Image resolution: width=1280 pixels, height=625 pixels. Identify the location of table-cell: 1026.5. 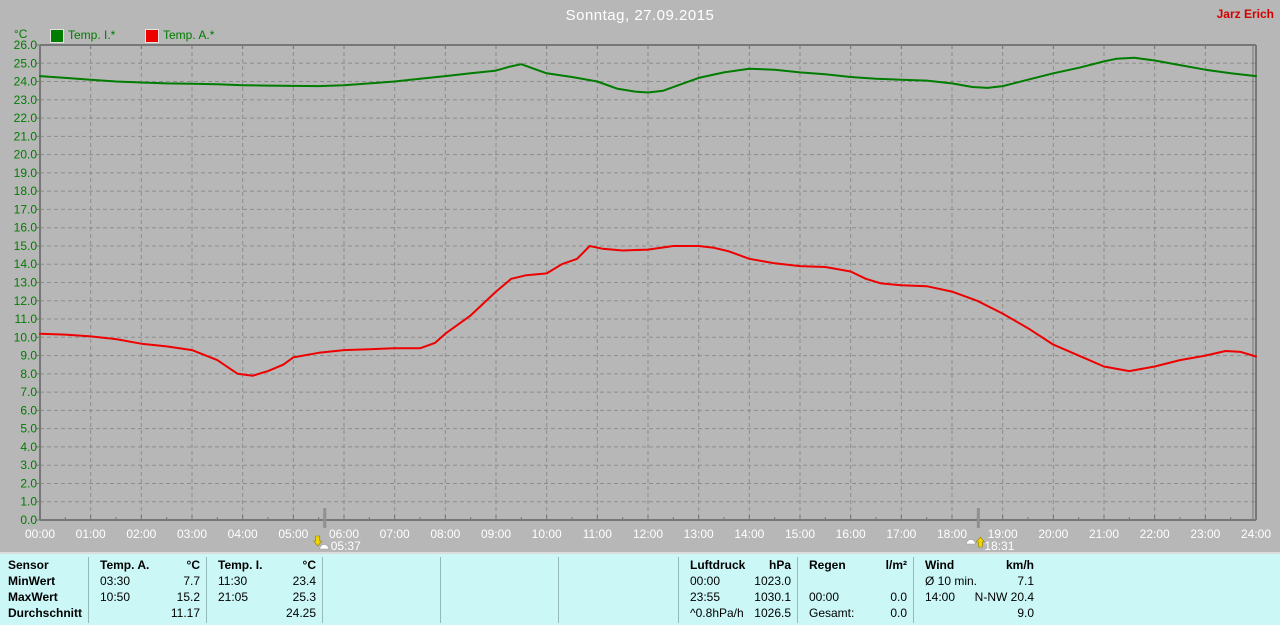
(772, 613).